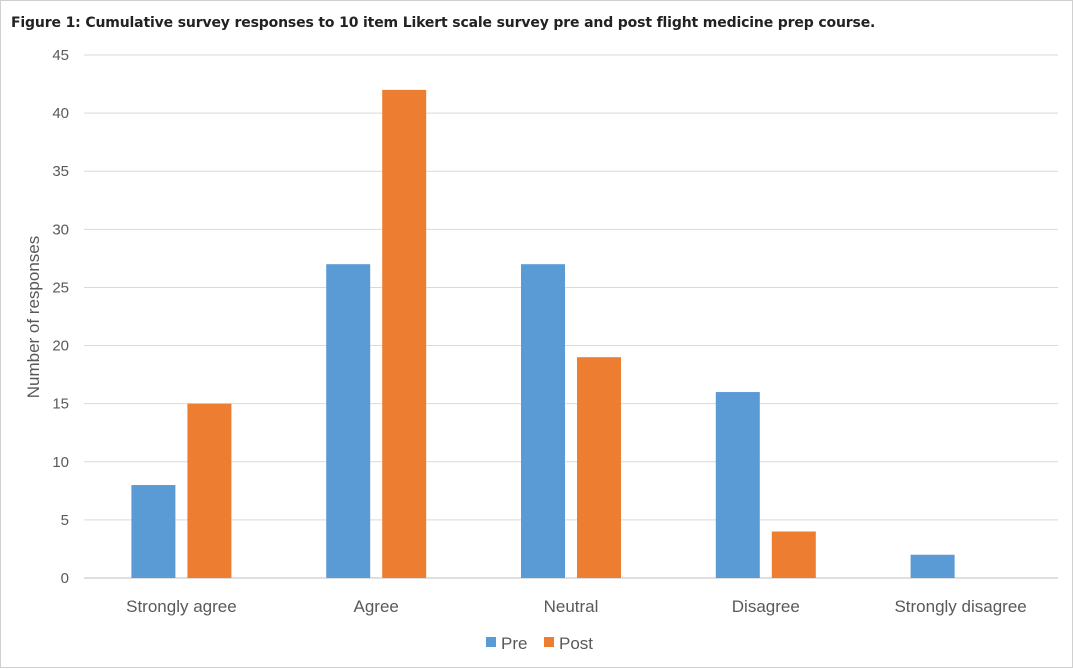 This screenshot has width=1073, height=669. Describe the element at coordinates (549, 642) in the screenshot. I see `legend-swatch-post` at that location.